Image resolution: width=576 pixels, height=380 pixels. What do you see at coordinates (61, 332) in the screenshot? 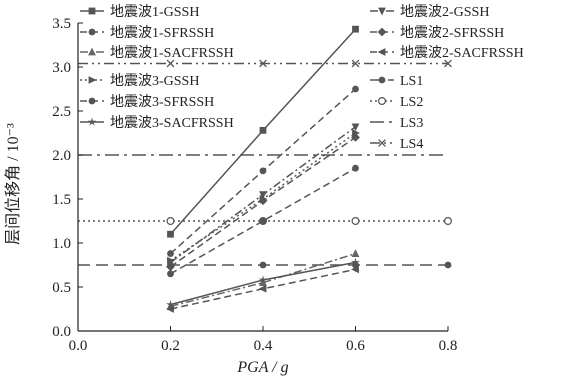
I see `y-tick-label-0: 0.0` at bounding box center [61, 332].